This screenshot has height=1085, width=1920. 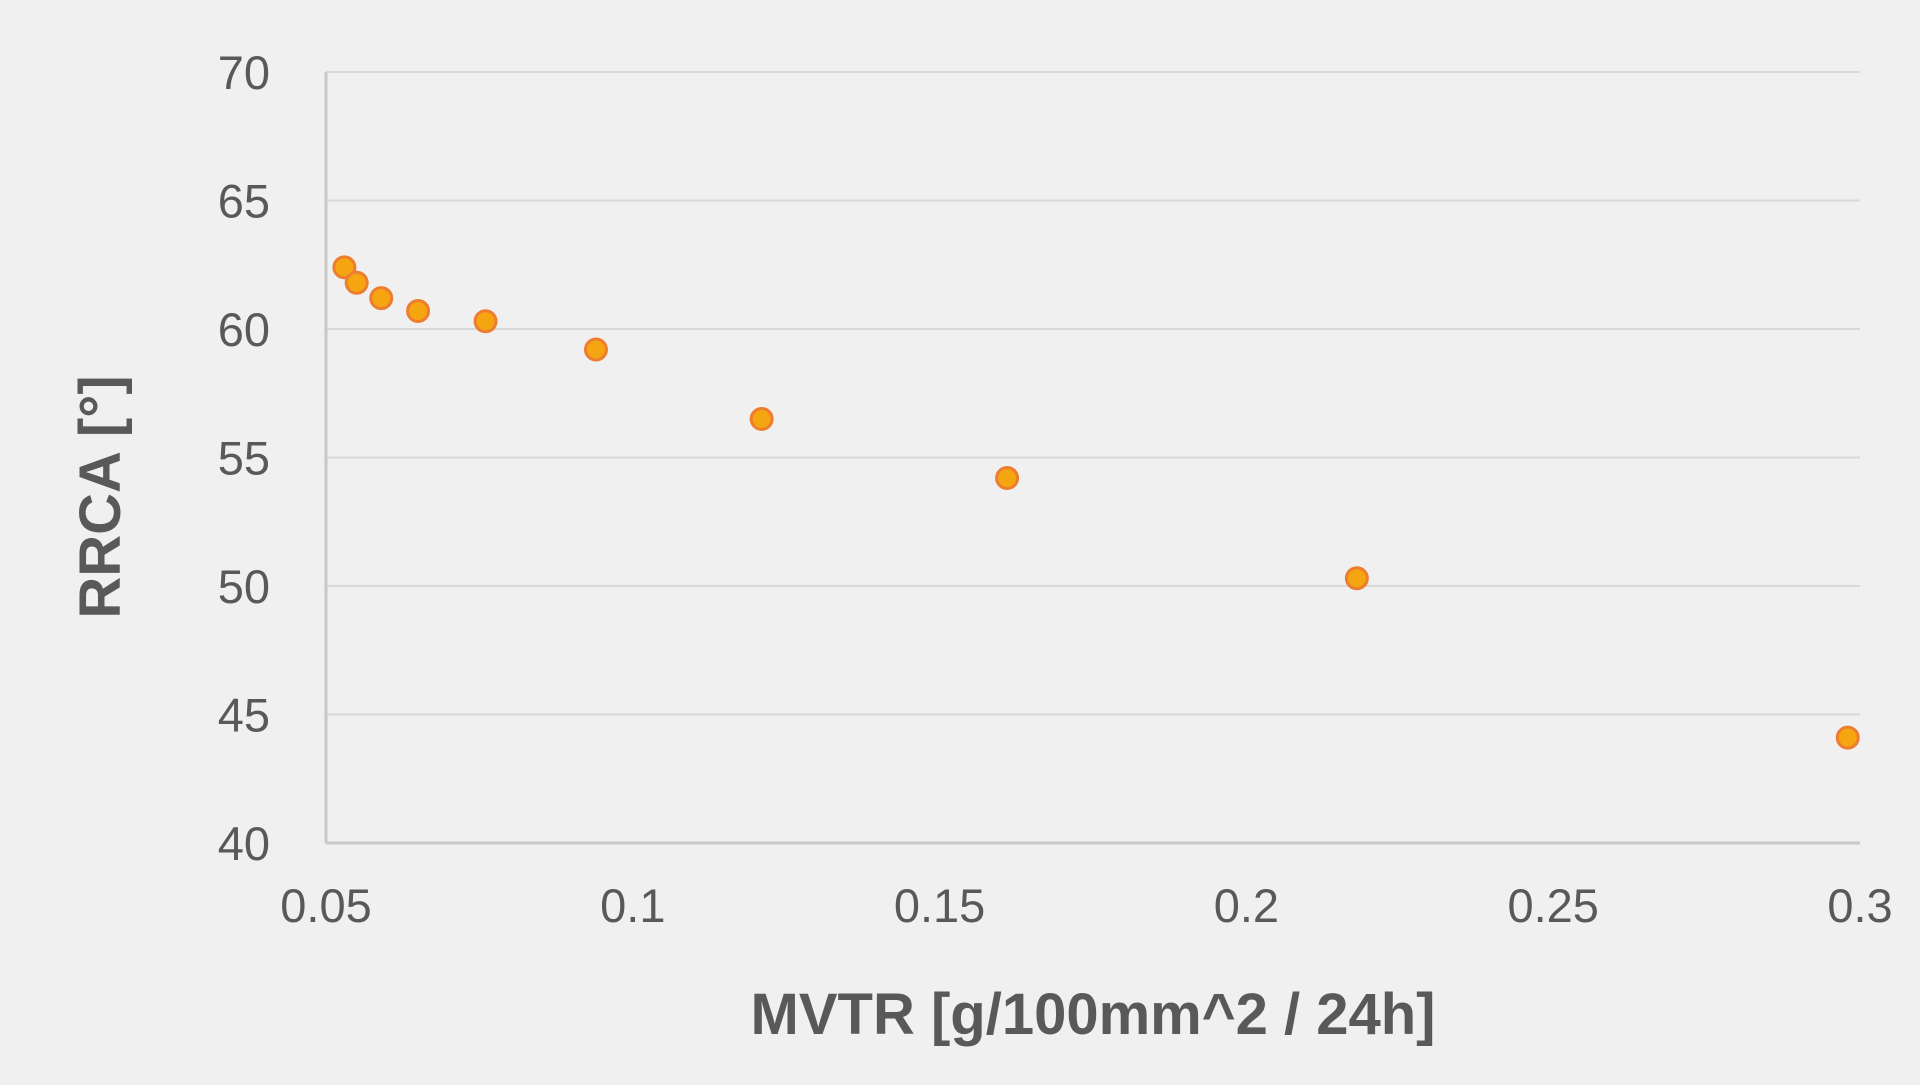 I want to click on x-axis-title: MVTR [g/100mm^2 / 24h], so click(x=1093, y=1014).